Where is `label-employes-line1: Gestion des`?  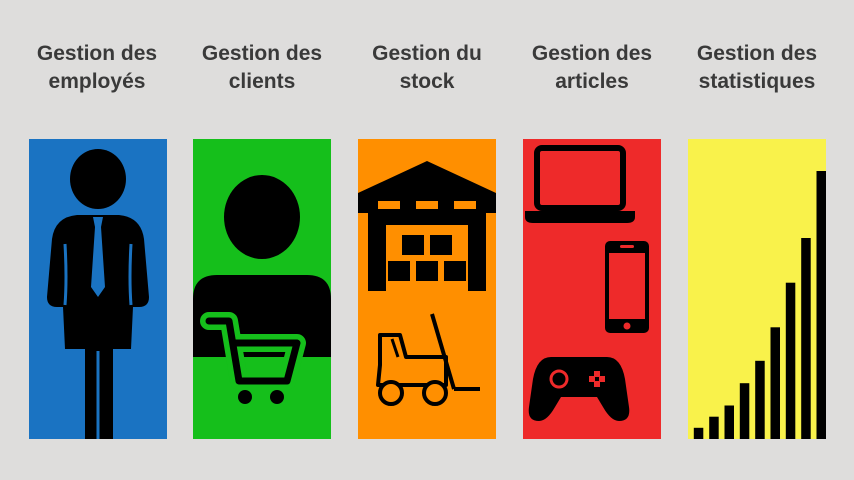 label-employes-line1: Gestion des is located at coordinates (97, 53).